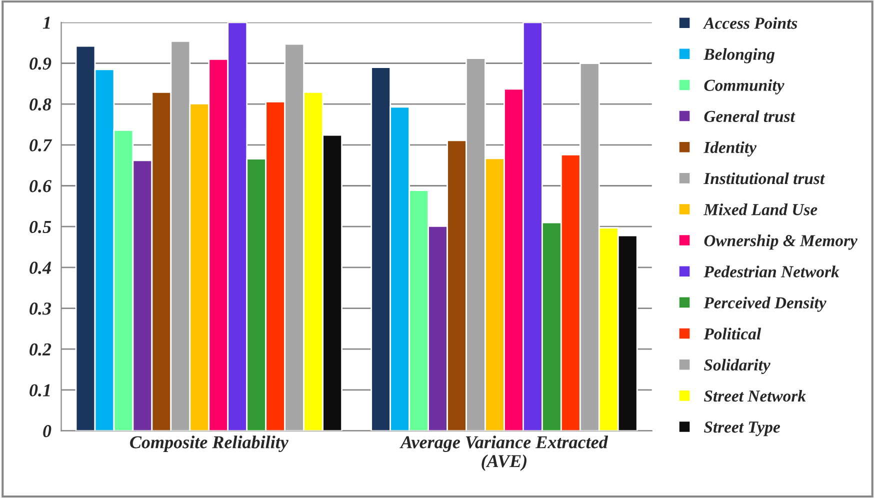 The height and width of the screenshot is (498, 875). I want to click on y-tick-label: 0.8, so click(41, 104).